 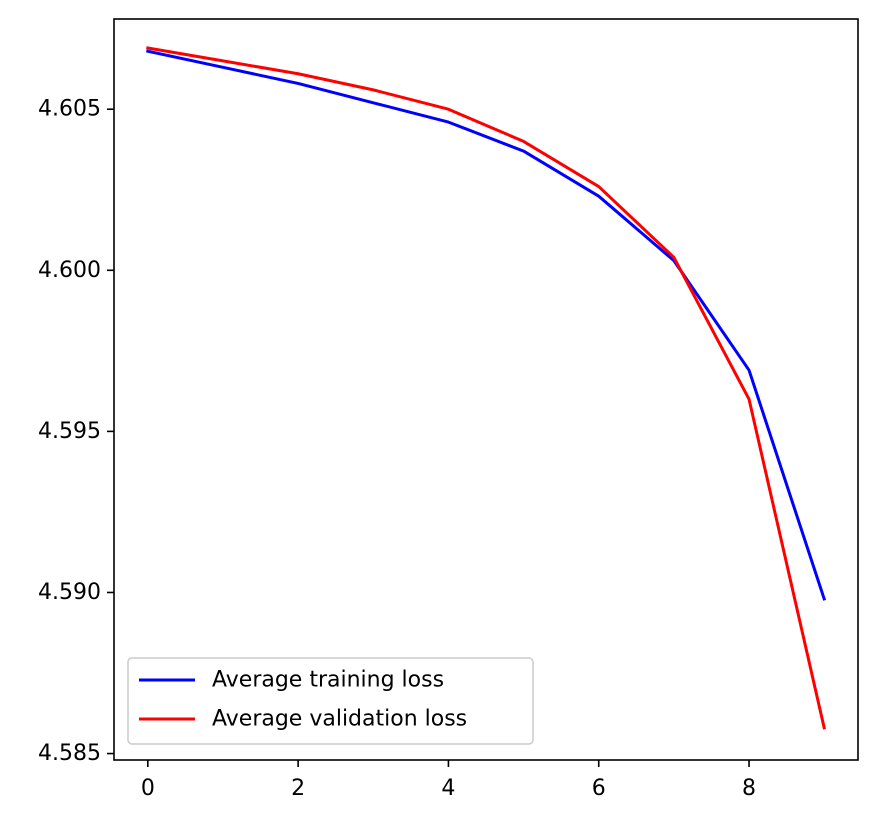 I want to click on legend-label-1: Average validation loss, so click(x=339, y=719).